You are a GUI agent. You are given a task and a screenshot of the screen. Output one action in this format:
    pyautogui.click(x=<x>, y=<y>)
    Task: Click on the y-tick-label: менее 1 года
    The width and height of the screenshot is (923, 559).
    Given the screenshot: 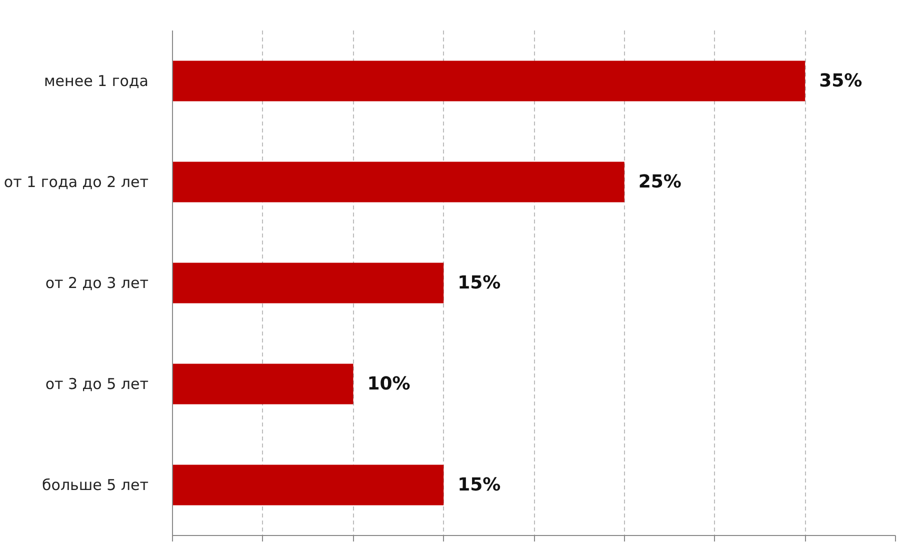 What is the action you would take?
    pyautogui.click(x=96, y=81)
    